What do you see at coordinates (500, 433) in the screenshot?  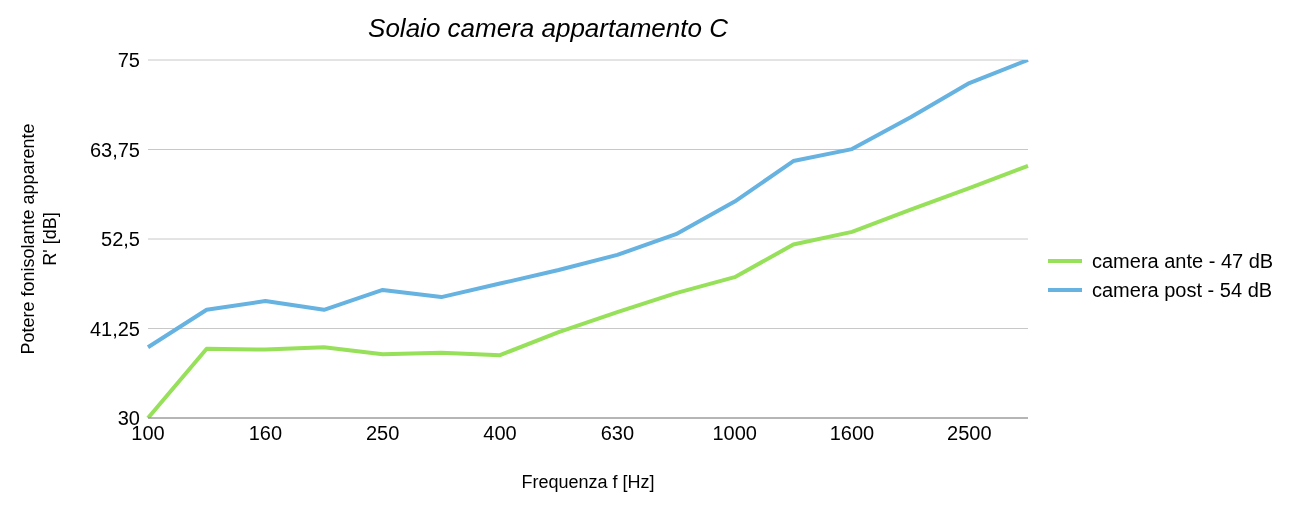 I see `x-tick-label: 400` at bounding box center [500, 433].